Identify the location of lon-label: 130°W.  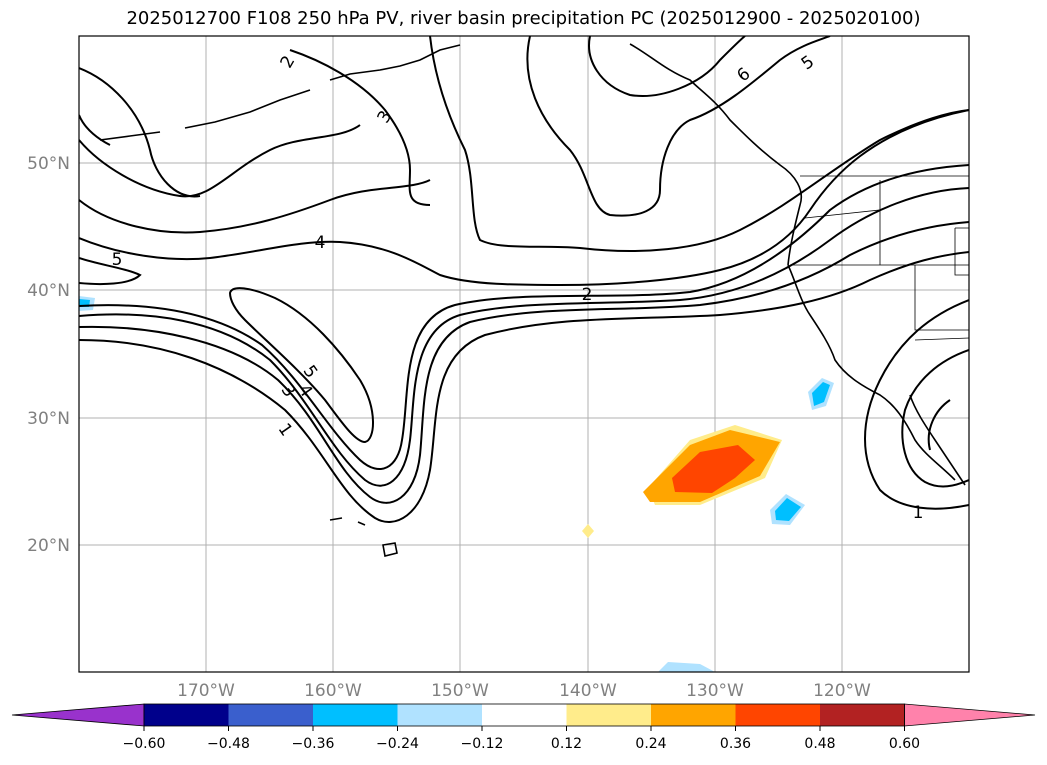
(715, 691).